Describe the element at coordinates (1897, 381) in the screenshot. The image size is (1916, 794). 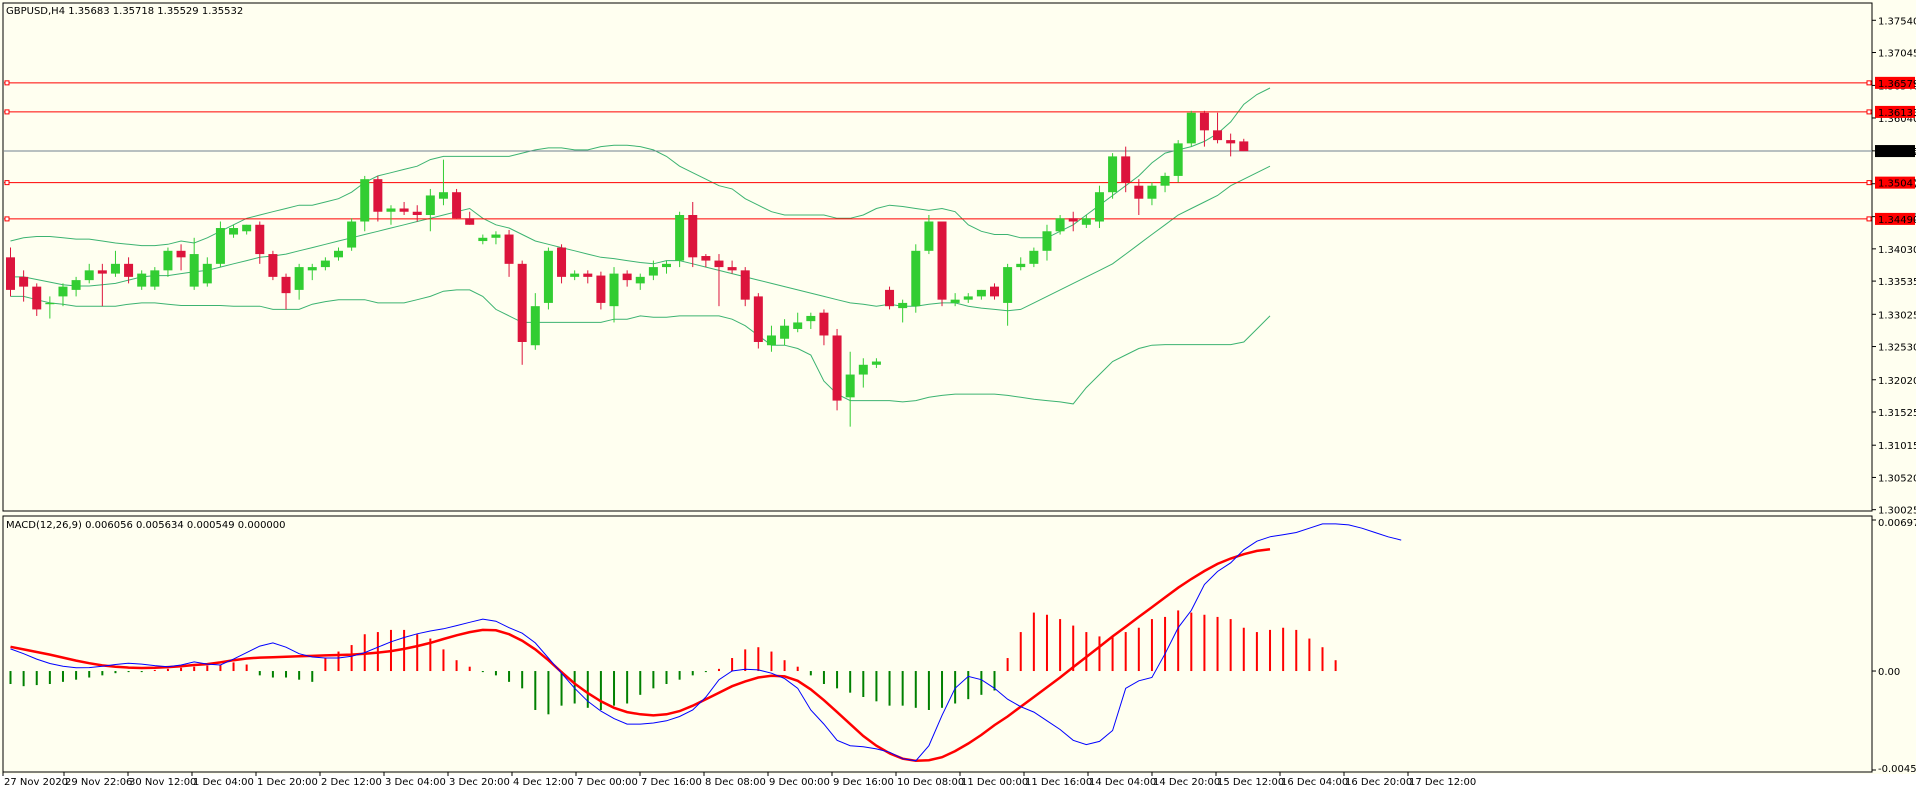
I see `price-axis-label: 1.32020` at that location.